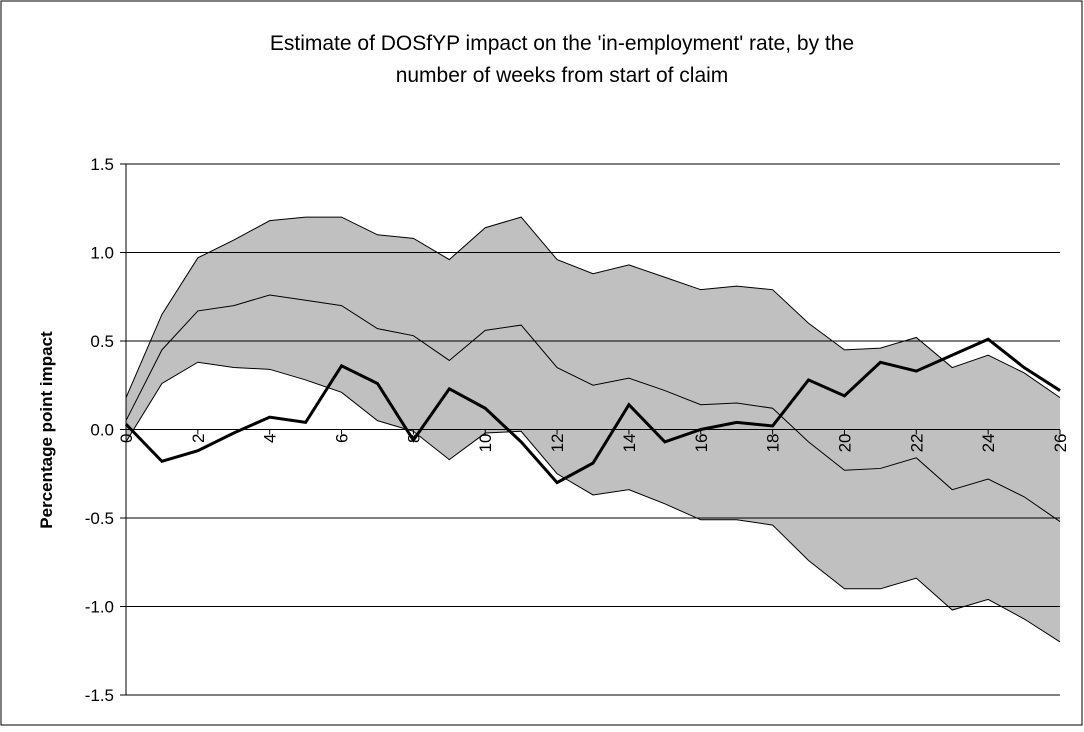  What do you see at coordinates (844, 443) in the screenshot?
I see `x-tick-label: 20` at bounding box center [844, 443].